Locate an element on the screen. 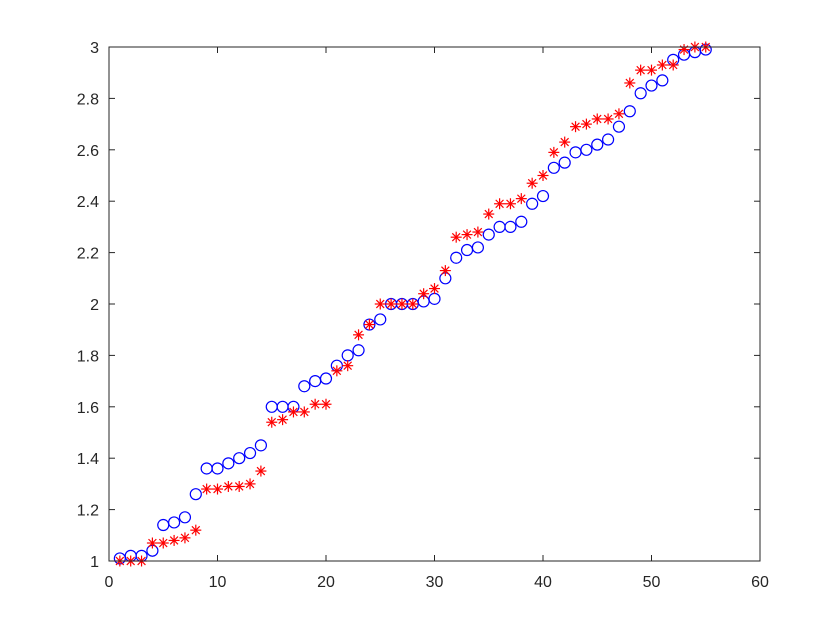 The height and width of the screenshot is (630, 840). y-tick-label: 2.8 is located at coordinates (88, 99).